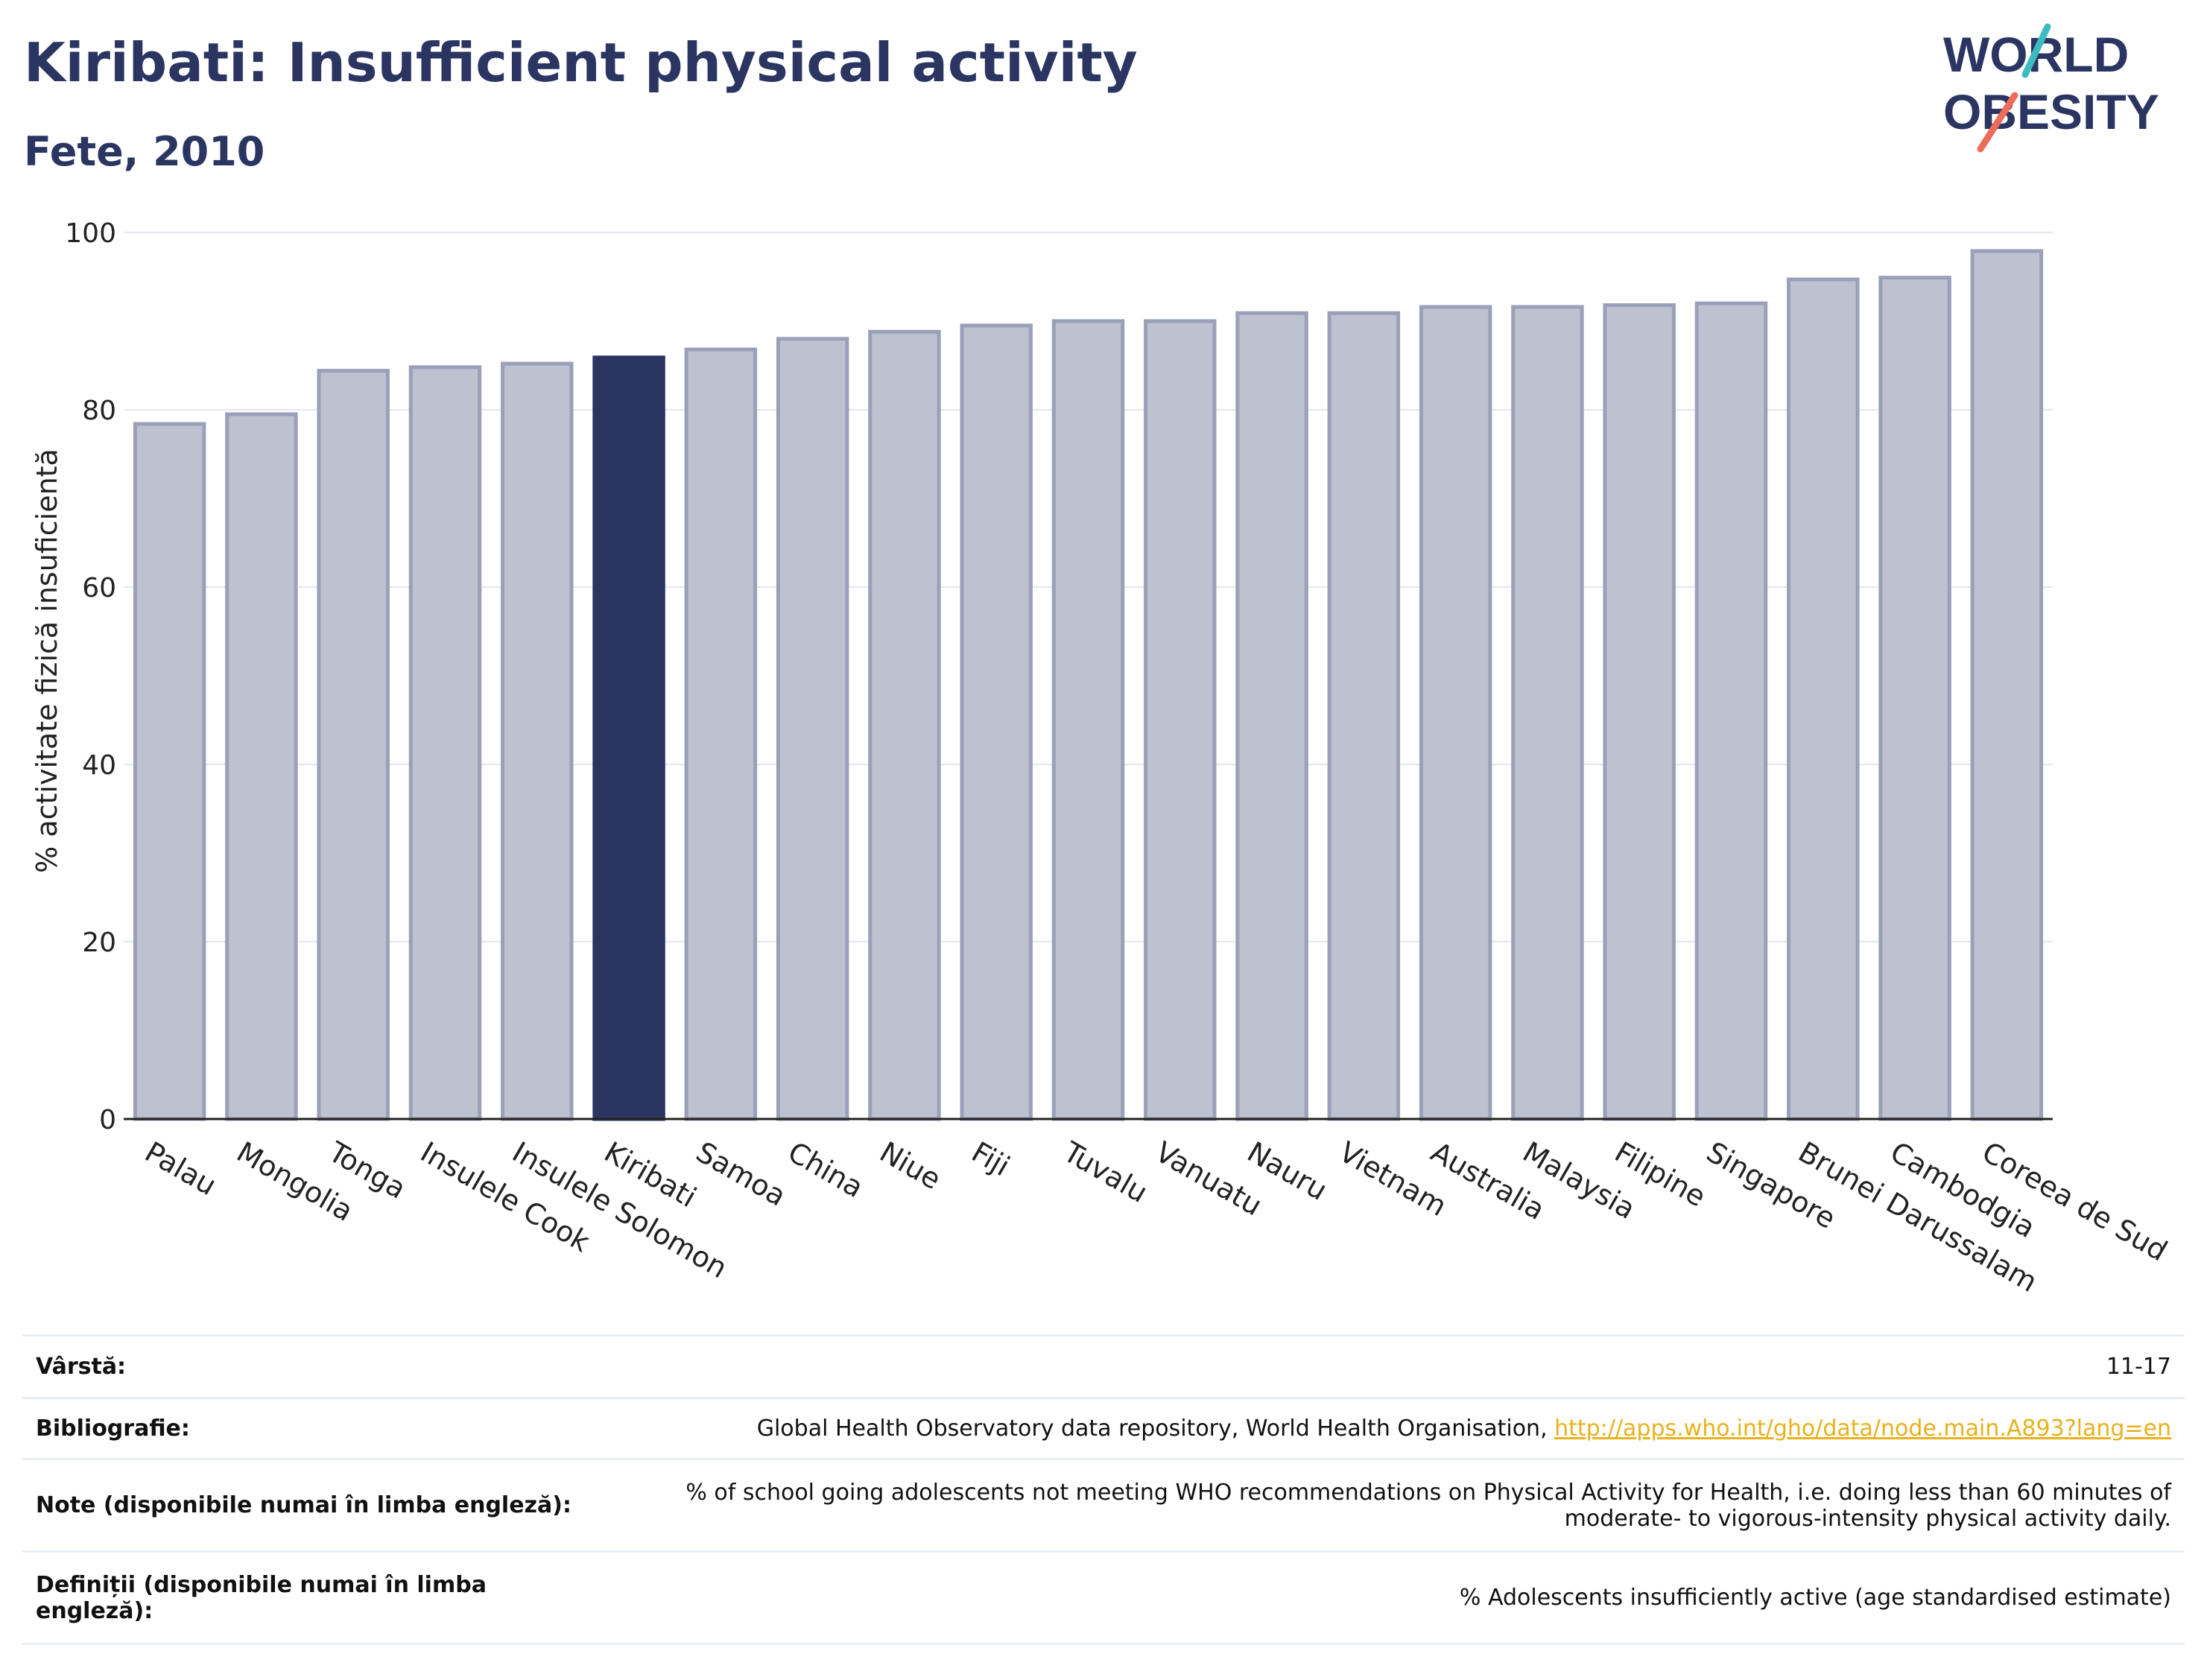 The image size is (2204, 1680). Describe the element at coordinates (81, 1367) in the screenshot. I see `meta-label: Vârstă:` at that location.